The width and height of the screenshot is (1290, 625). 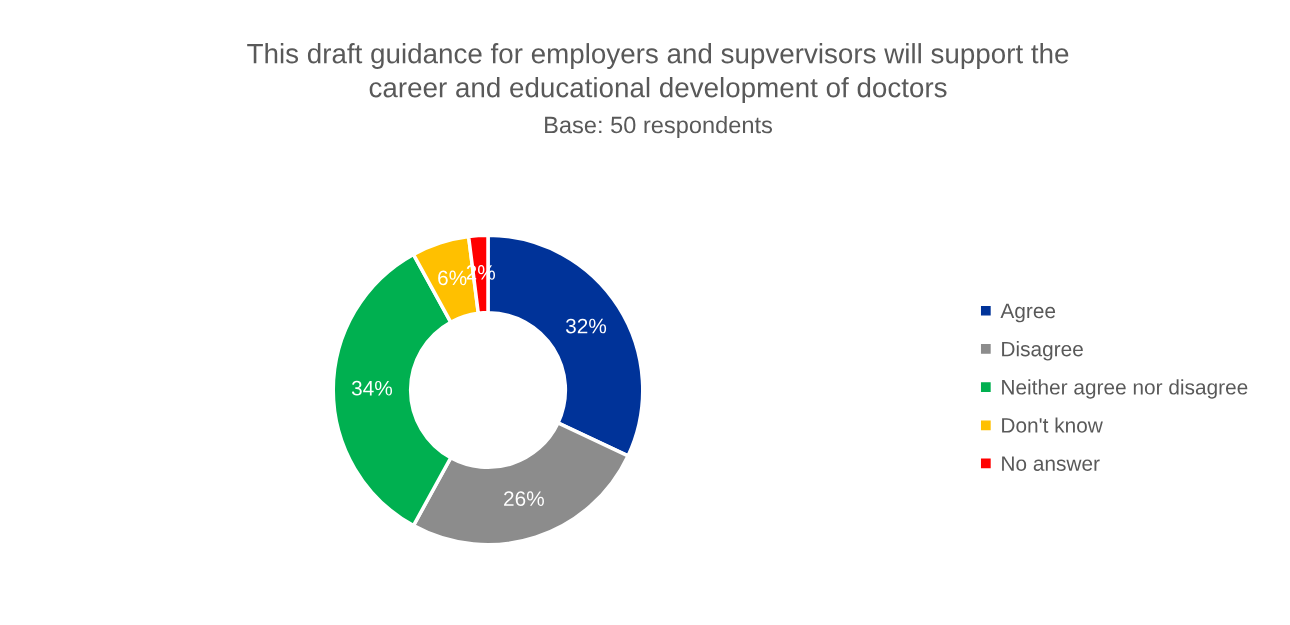 I want to click on data-label: 6%, so click(x=452, y=278).